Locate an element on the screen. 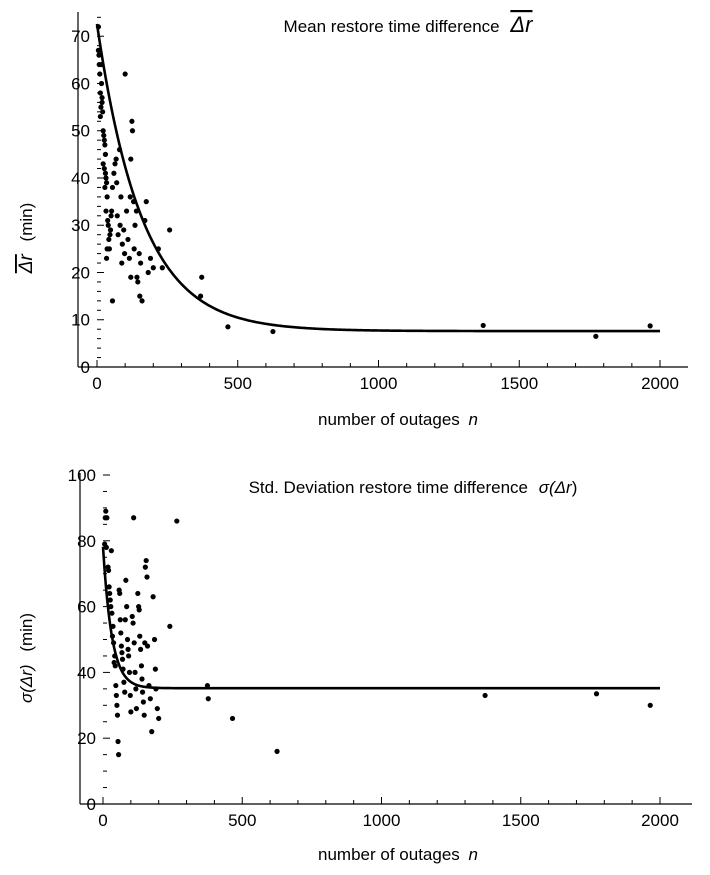 This screenshot has width=710, height=875. panel1-x-axis: 0 500 1000 1500 2000 is located at coordinates (383, 376).